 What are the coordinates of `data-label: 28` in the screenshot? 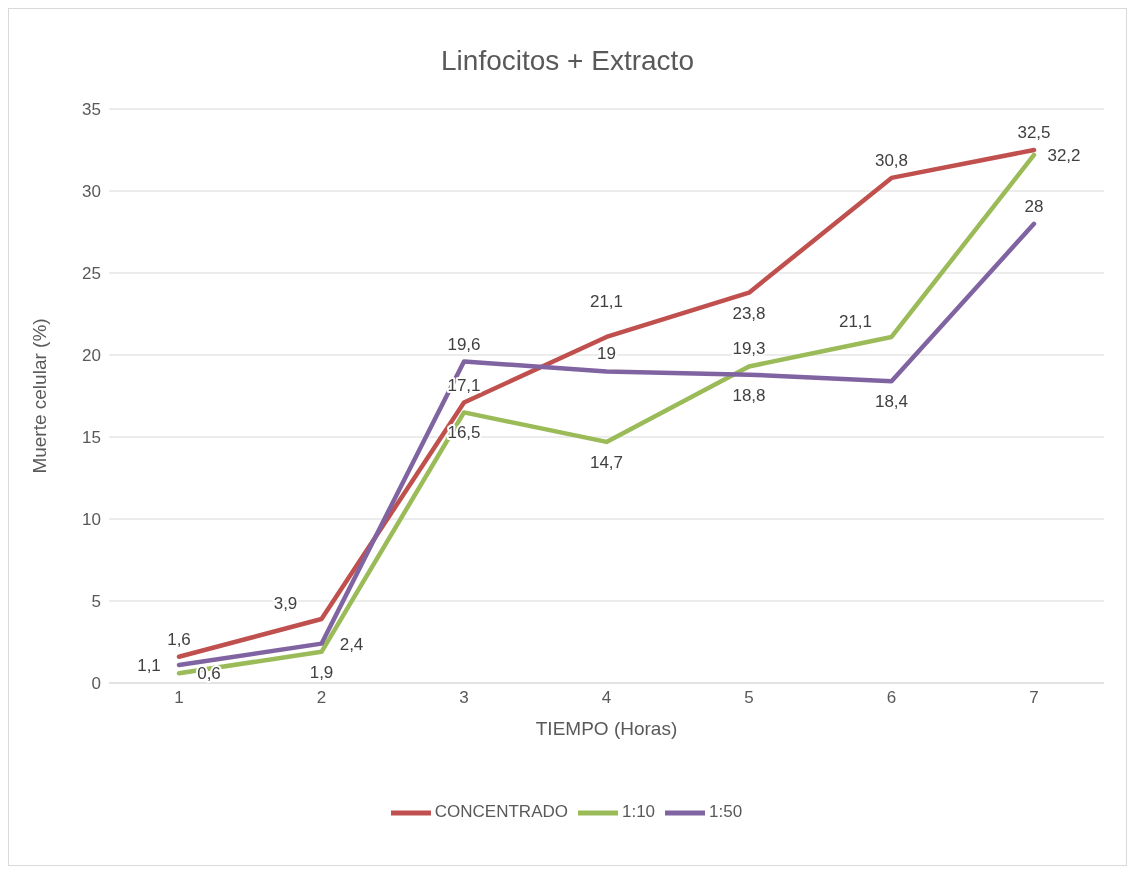 It's located at (1034, 206).